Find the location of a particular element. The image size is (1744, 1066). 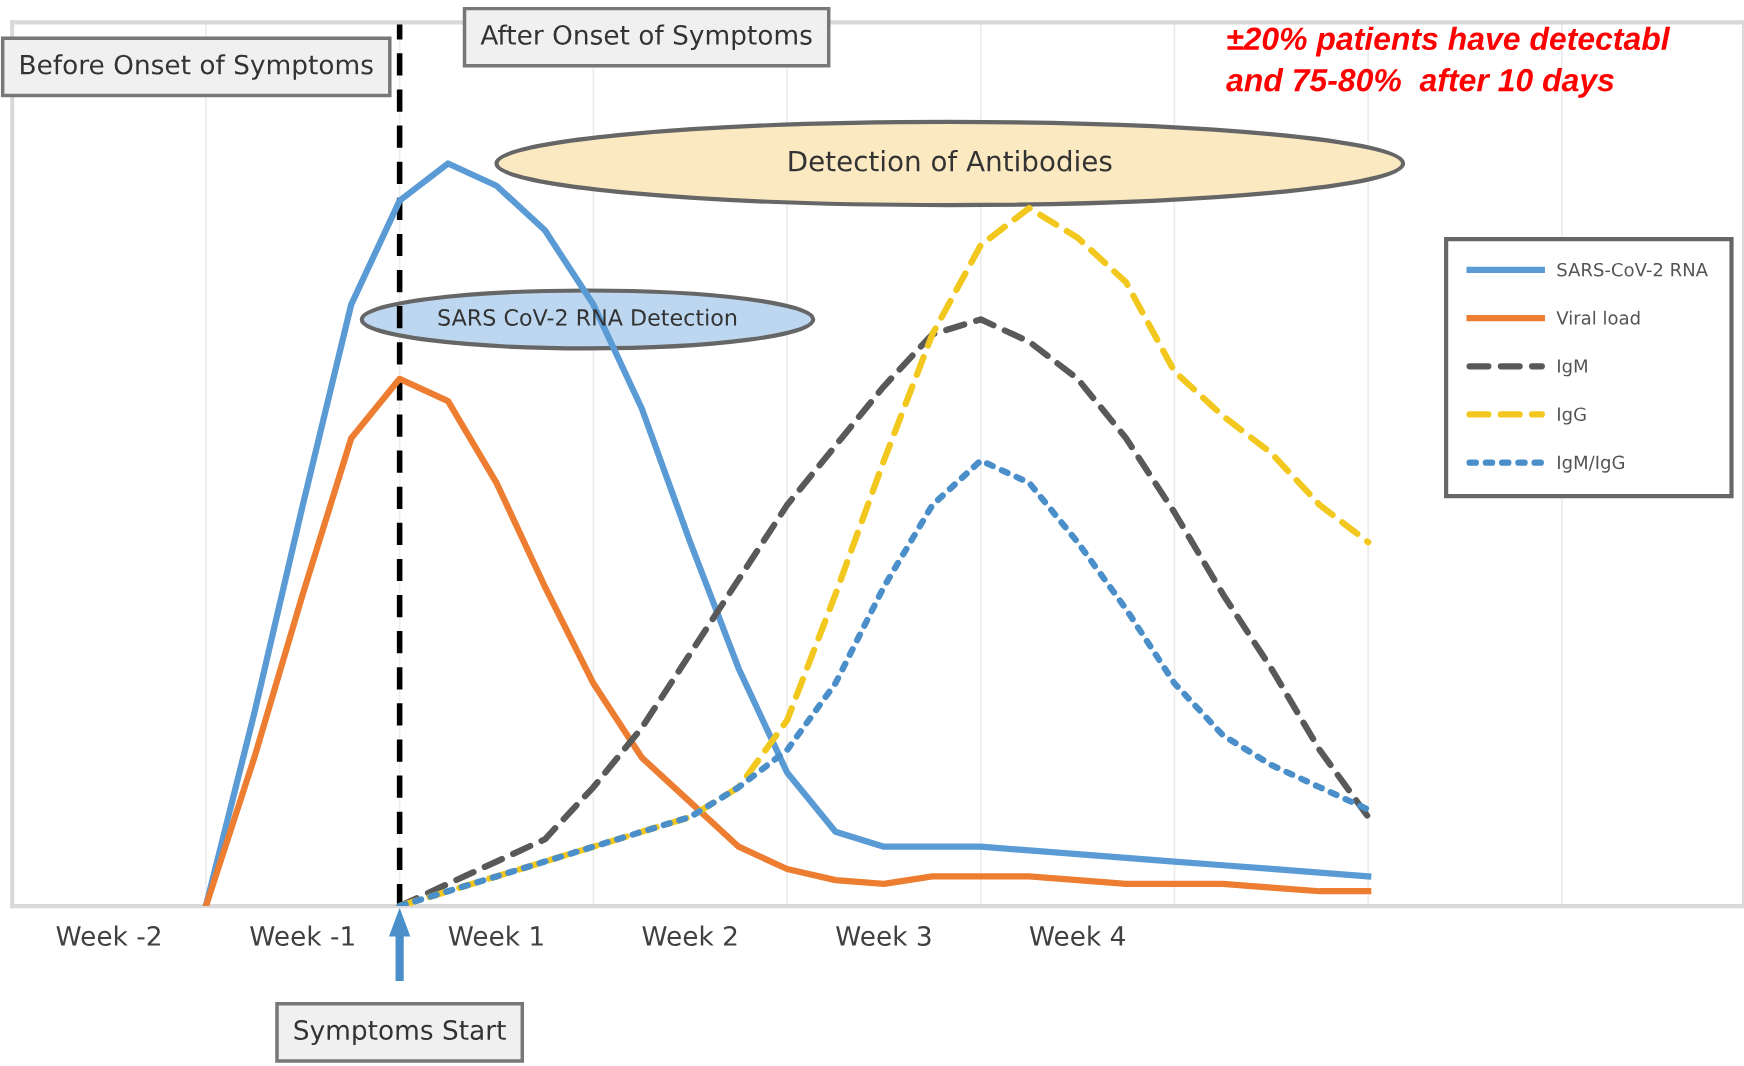

x-tick-label: Week -1 is located at coordinates (302, 935).